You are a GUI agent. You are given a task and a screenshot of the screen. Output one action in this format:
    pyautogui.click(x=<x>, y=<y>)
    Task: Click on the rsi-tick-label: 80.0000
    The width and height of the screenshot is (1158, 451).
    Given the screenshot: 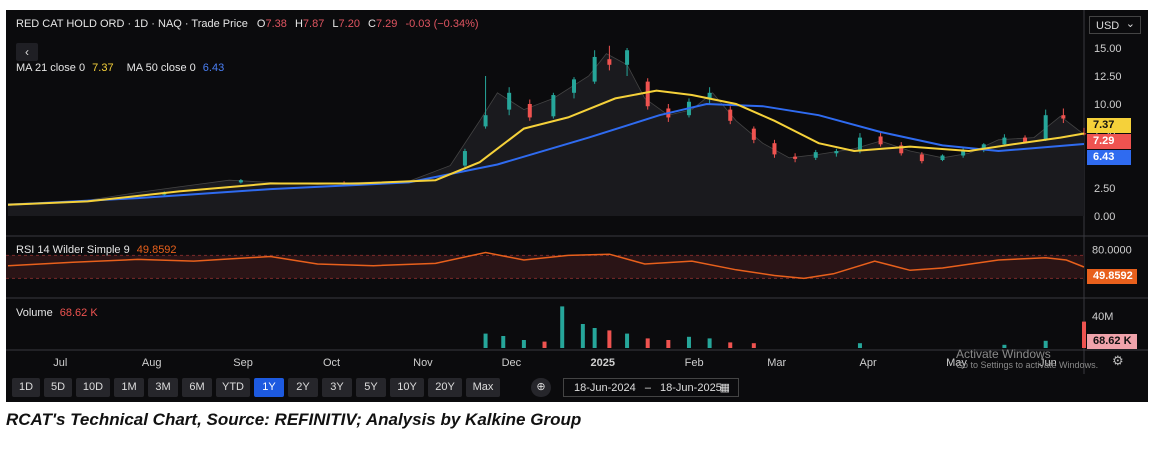 What is the action you would take?
    pyautogui.click(x=1112, y=251)
    